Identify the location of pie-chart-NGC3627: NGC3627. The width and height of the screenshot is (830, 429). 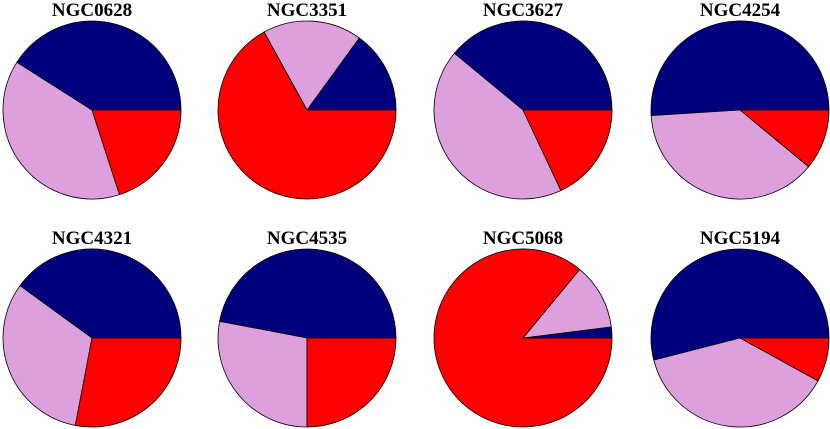
(523, 100).